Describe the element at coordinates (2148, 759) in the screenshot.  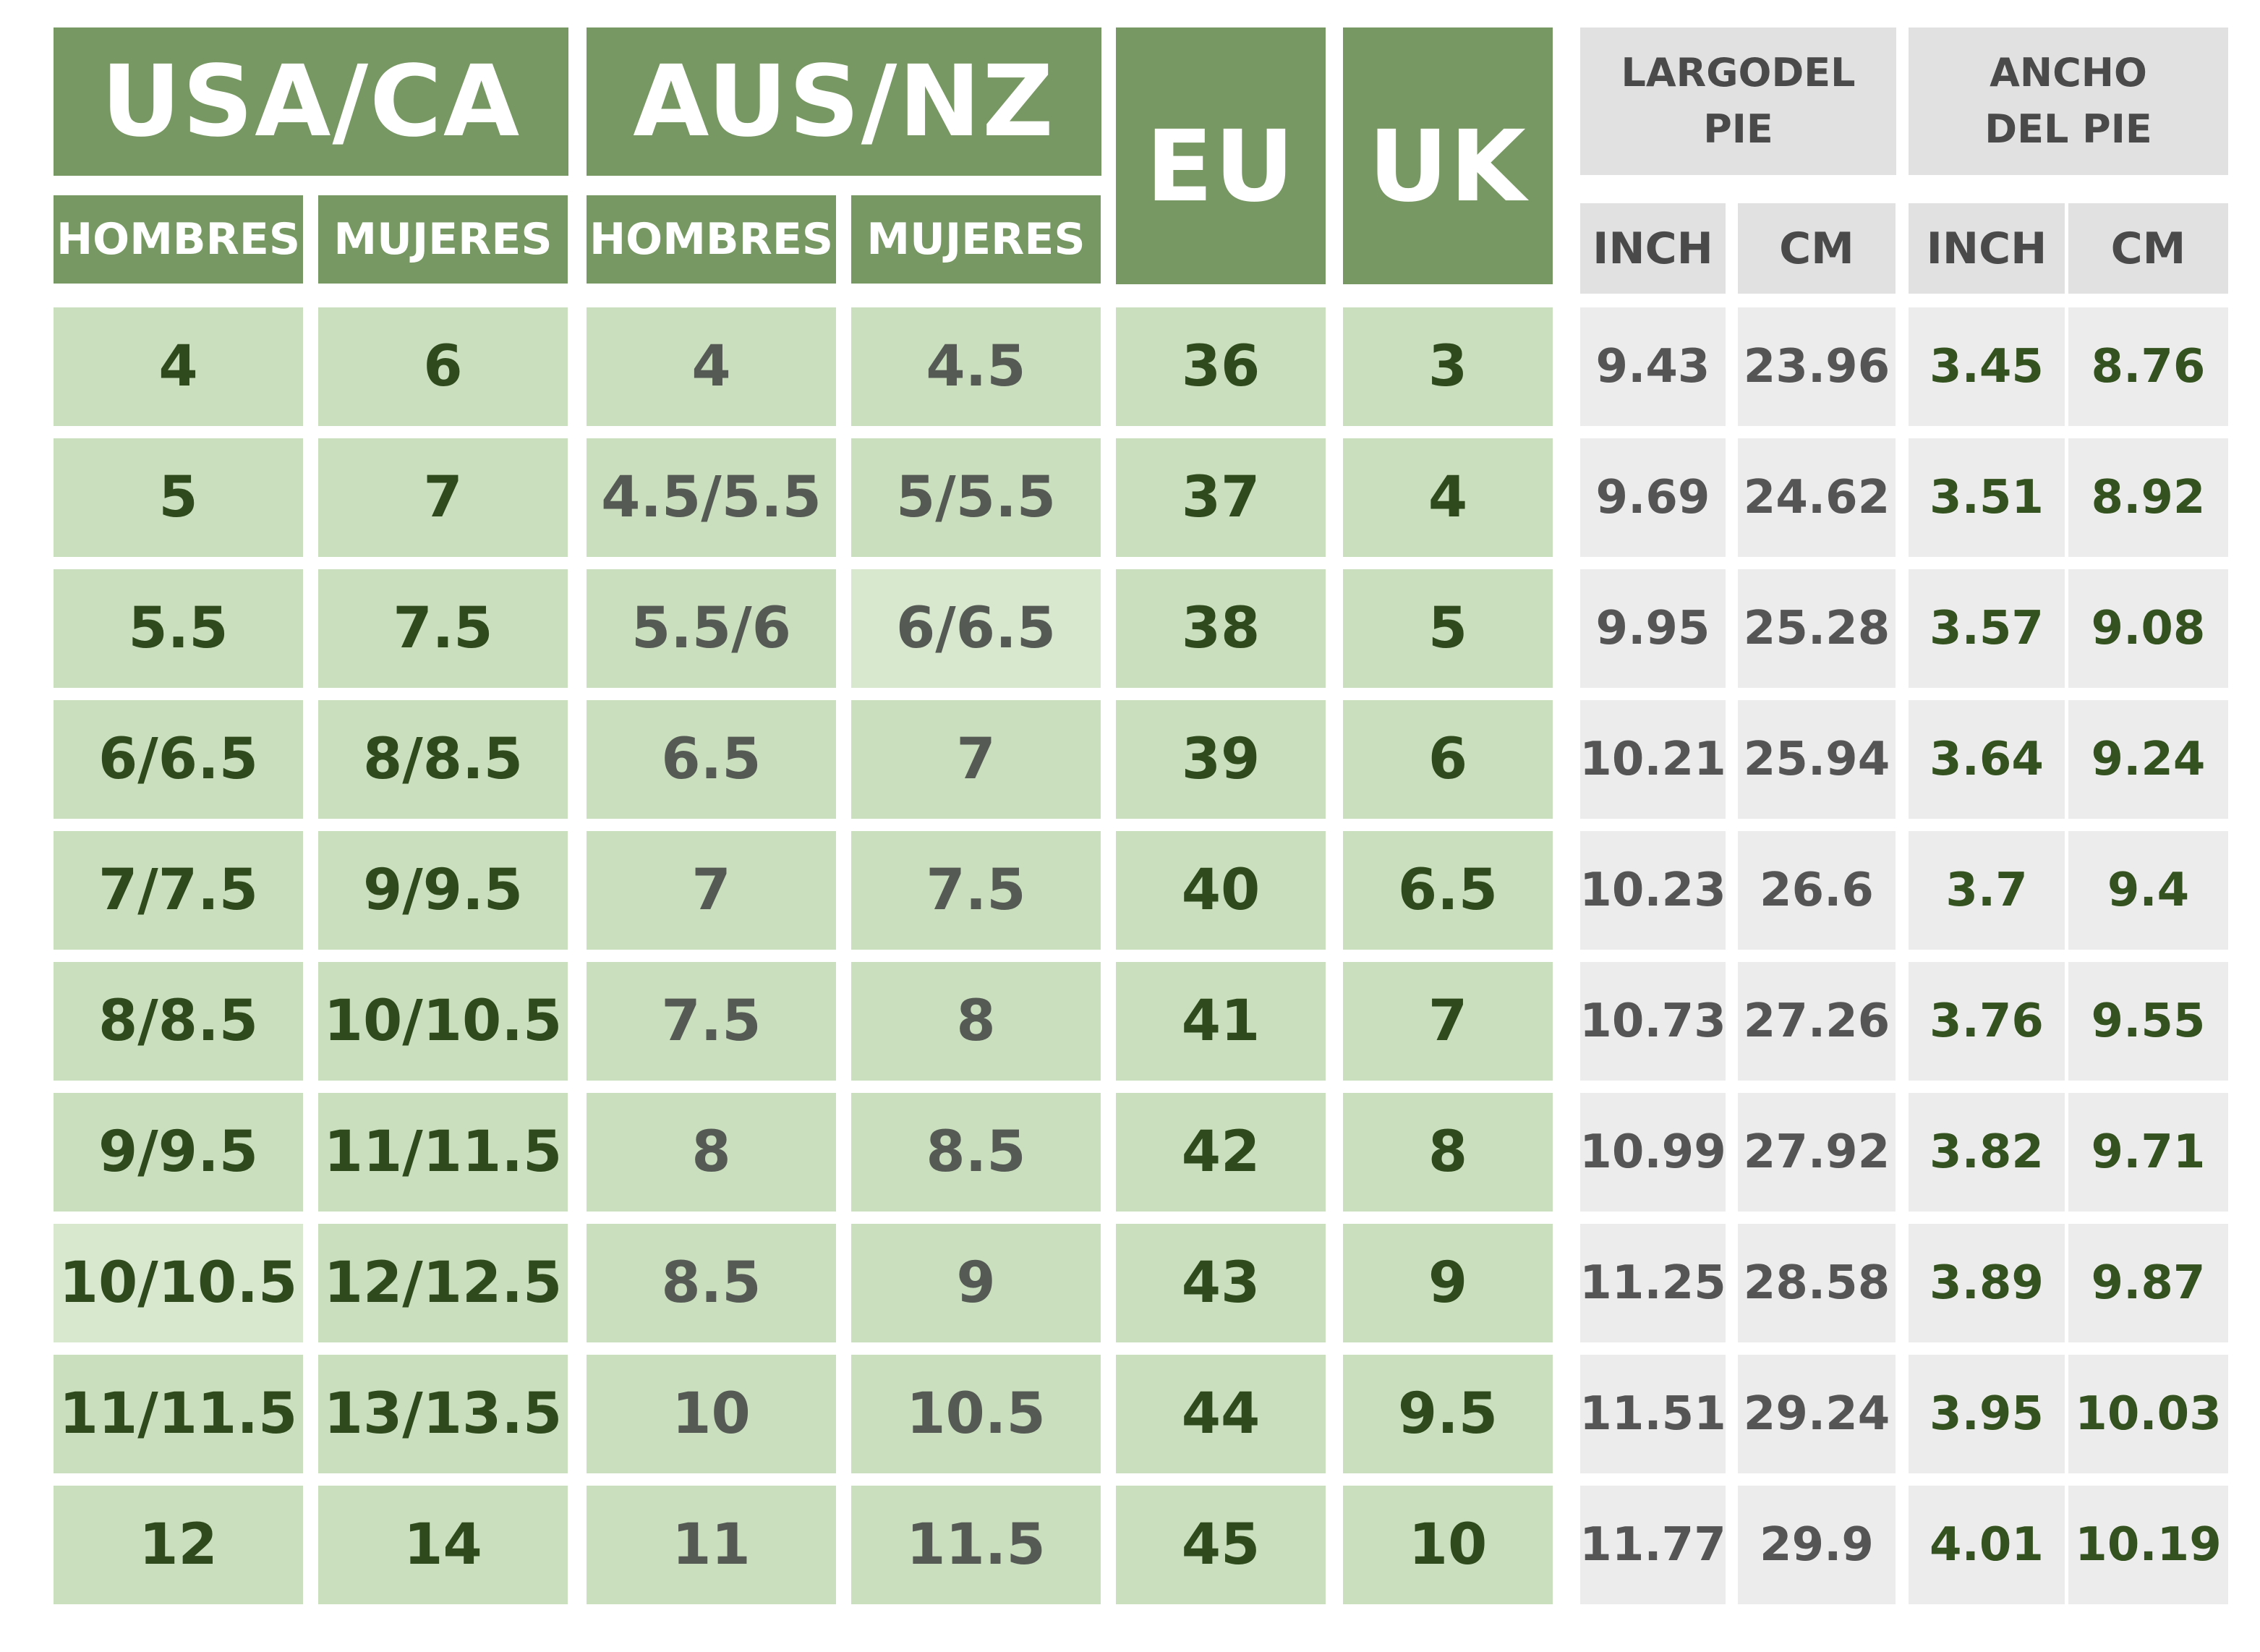
I see `cell-ancho-cm: 9.24` at that location.